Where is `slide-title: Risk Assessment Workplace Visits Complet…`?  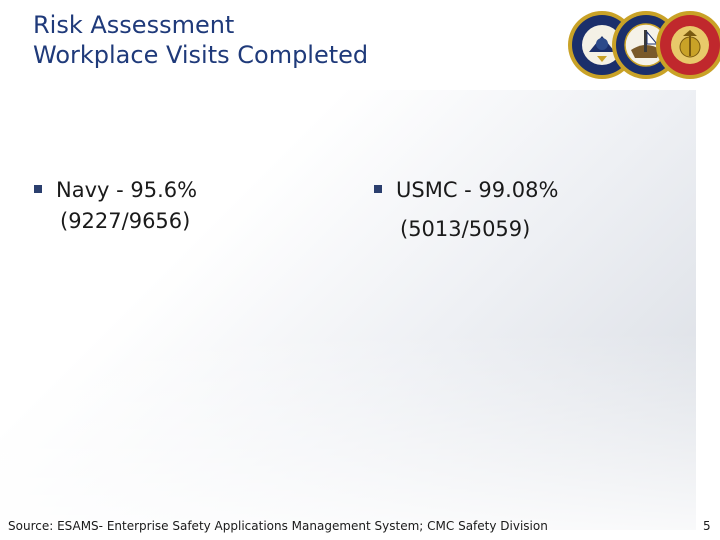
slide-title: Risk Assessment Workplace Visits Complet… is located at coordinates (293, 40).